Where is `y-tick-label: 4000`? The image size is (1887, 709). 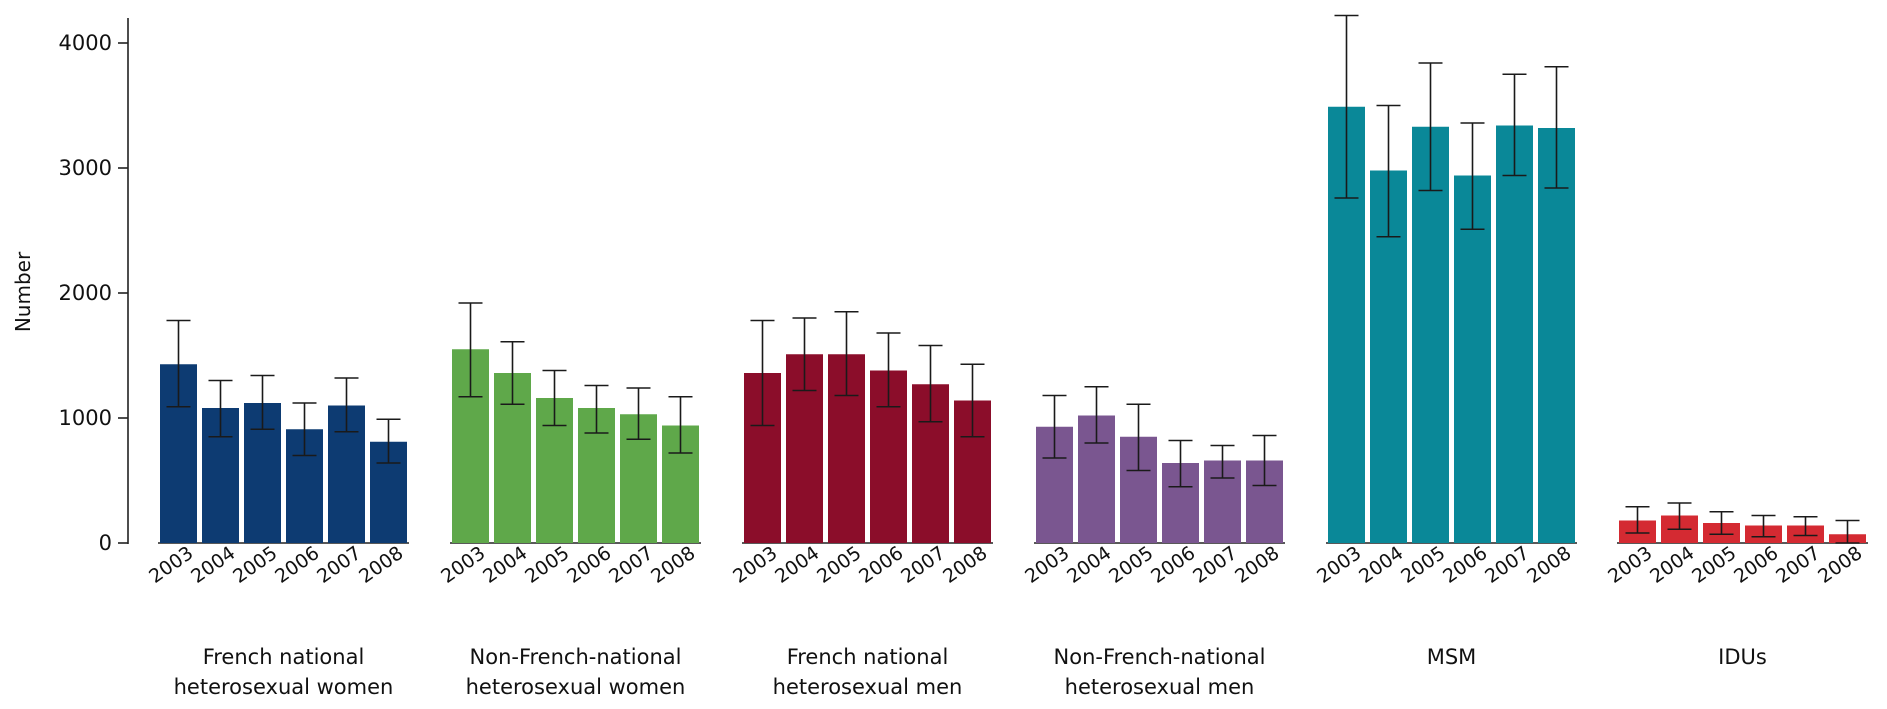
y-tick-label: 4000 is located at coordinates (85, 43).